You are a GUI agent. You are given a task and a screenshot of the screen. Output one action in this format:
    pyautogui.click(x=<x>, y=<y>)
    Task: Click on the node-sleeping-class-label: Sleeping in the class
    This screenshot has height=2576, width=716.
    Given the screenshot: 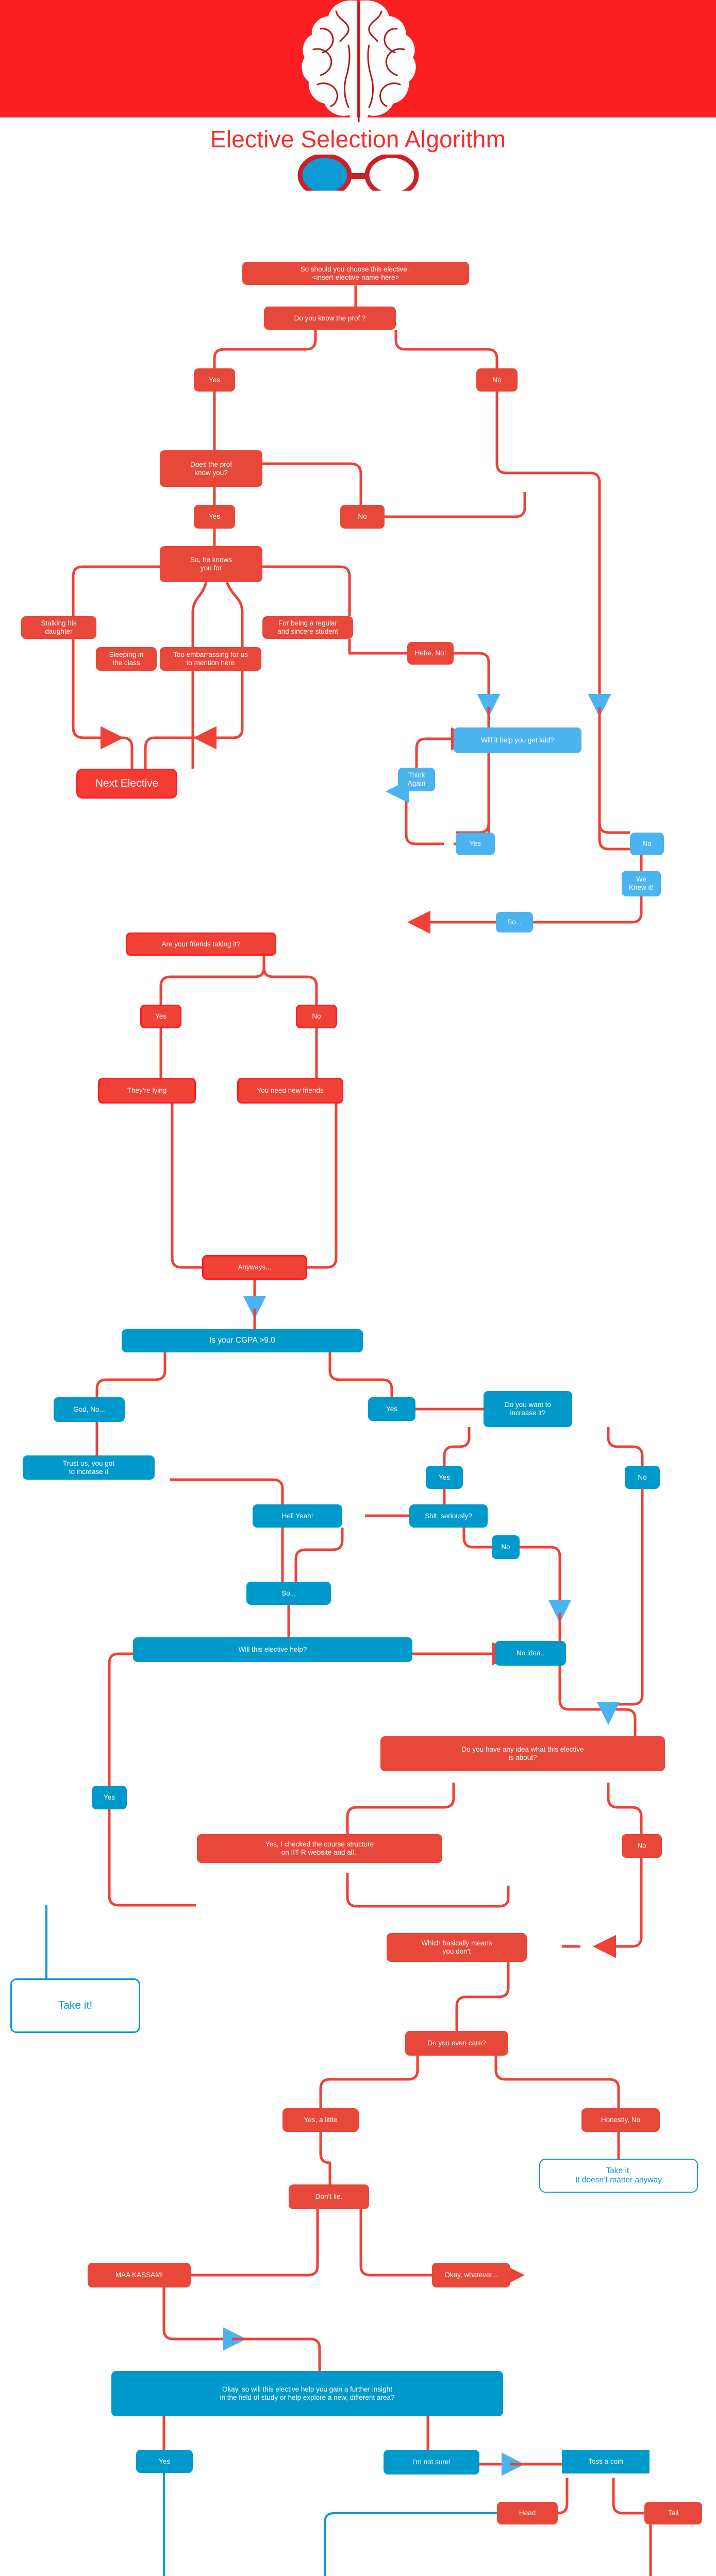 What is the action you would take?
    pyautogui.click(x=126, y=659)
    